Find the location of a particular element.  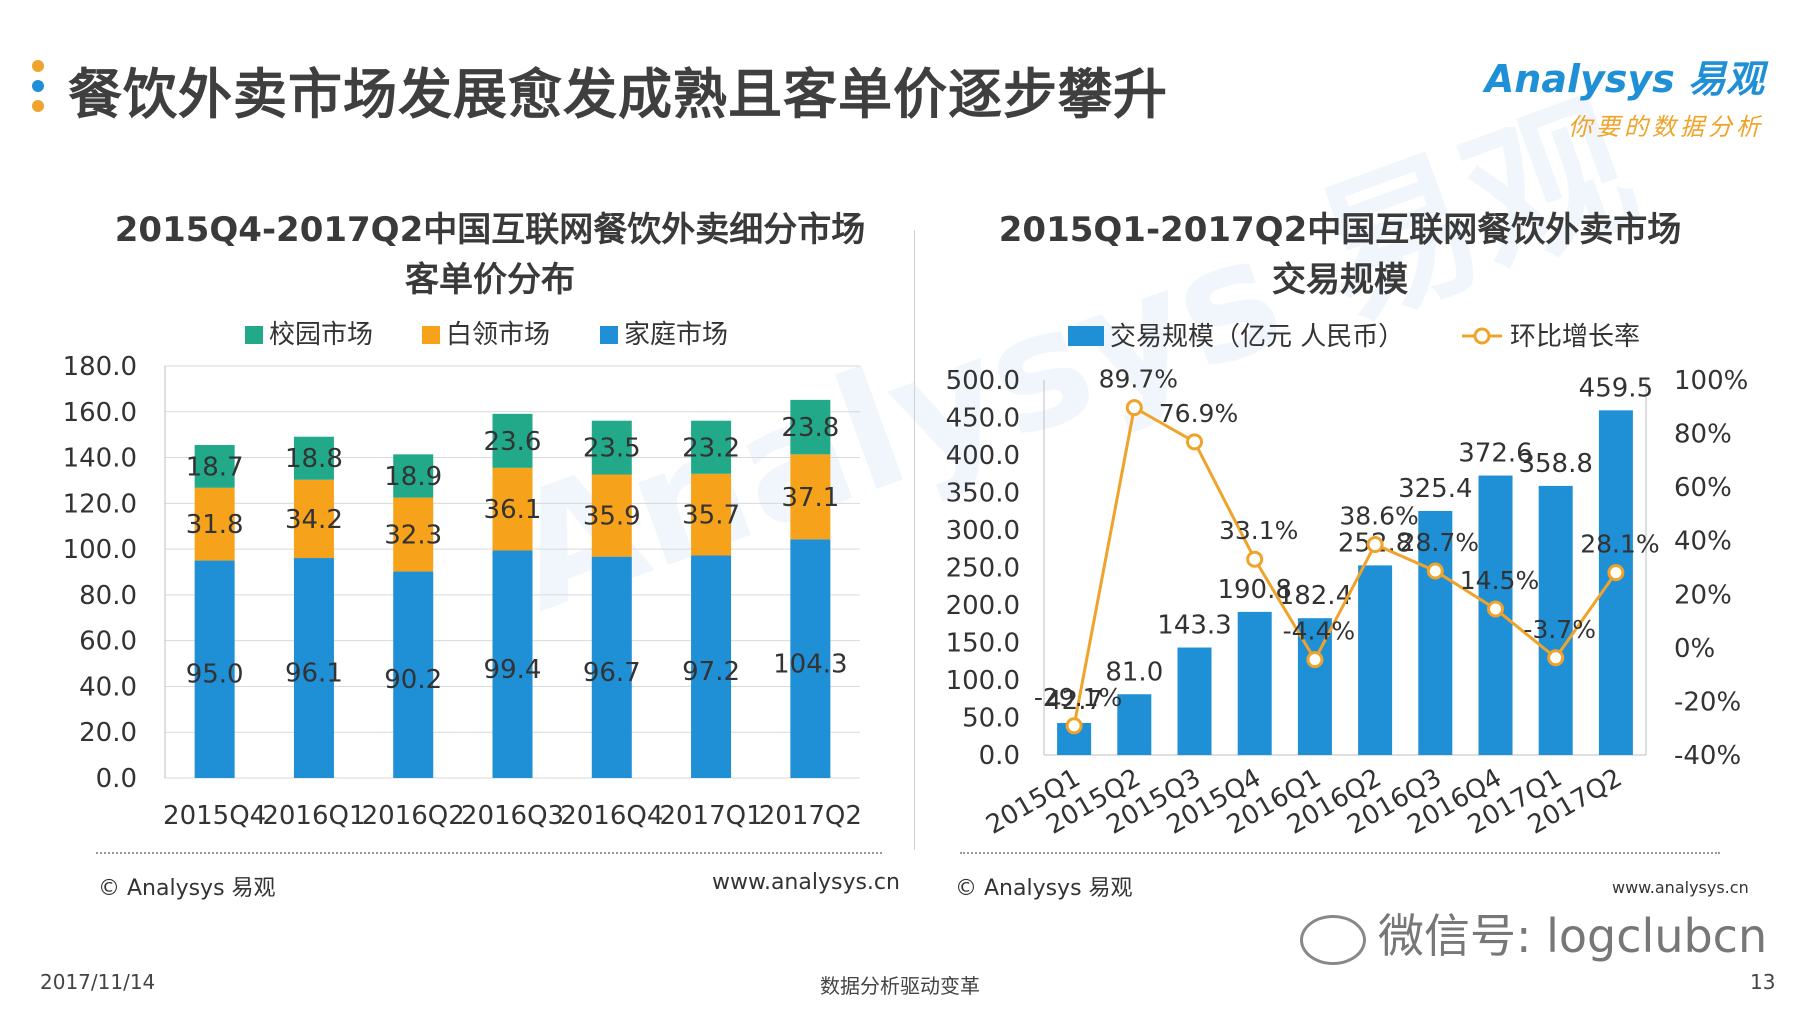

left-x-tick-label: 2015Q4 is located at coordinates (214, 816).